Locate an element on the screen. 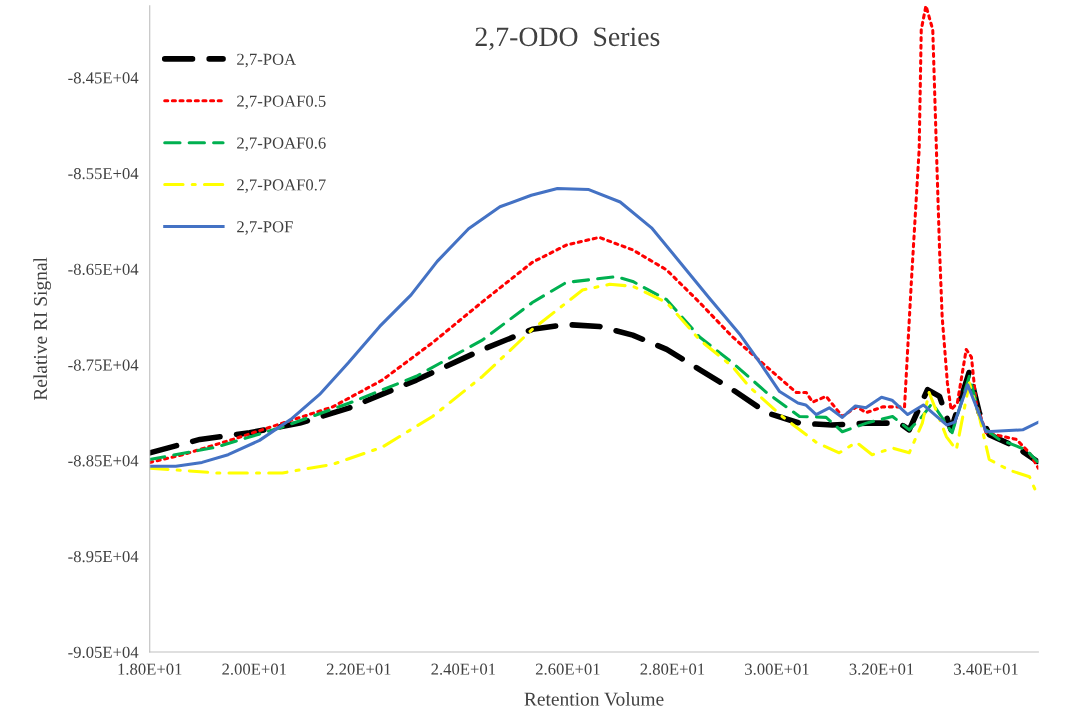 Image resolution: width=1085 pixels, height=718 pixels. x-tick-label: 3.40E+01 is located at coordinates (986, 669).